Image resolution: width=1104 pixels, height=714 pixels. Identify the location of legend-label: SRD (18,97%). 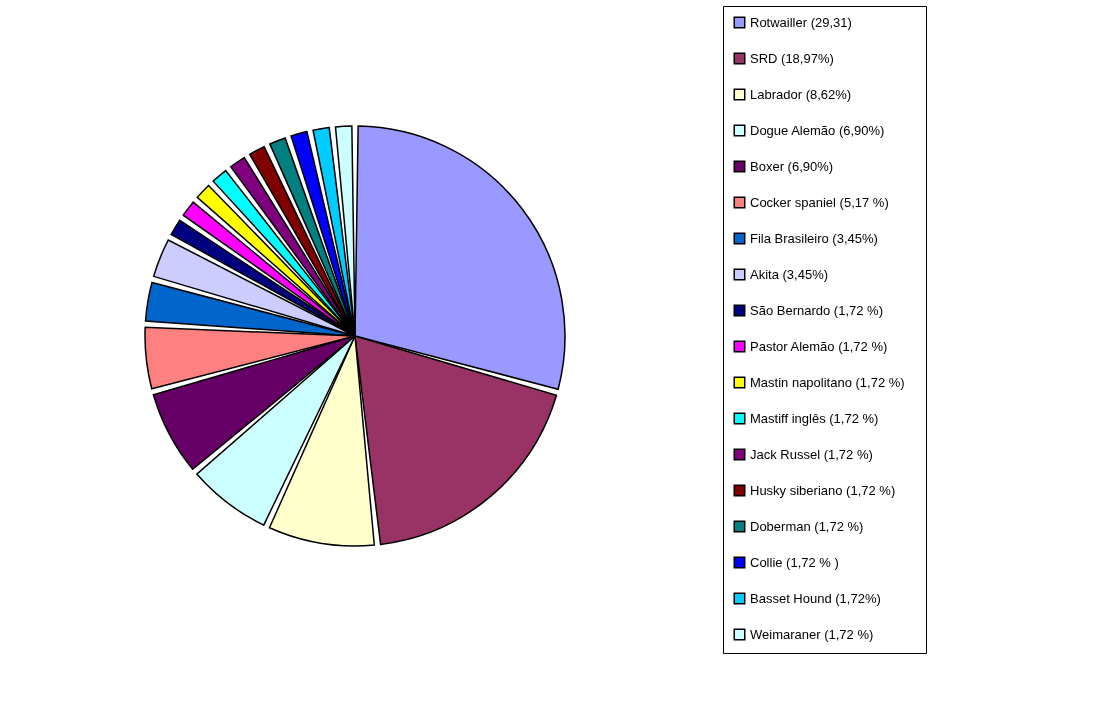
(792, 58).